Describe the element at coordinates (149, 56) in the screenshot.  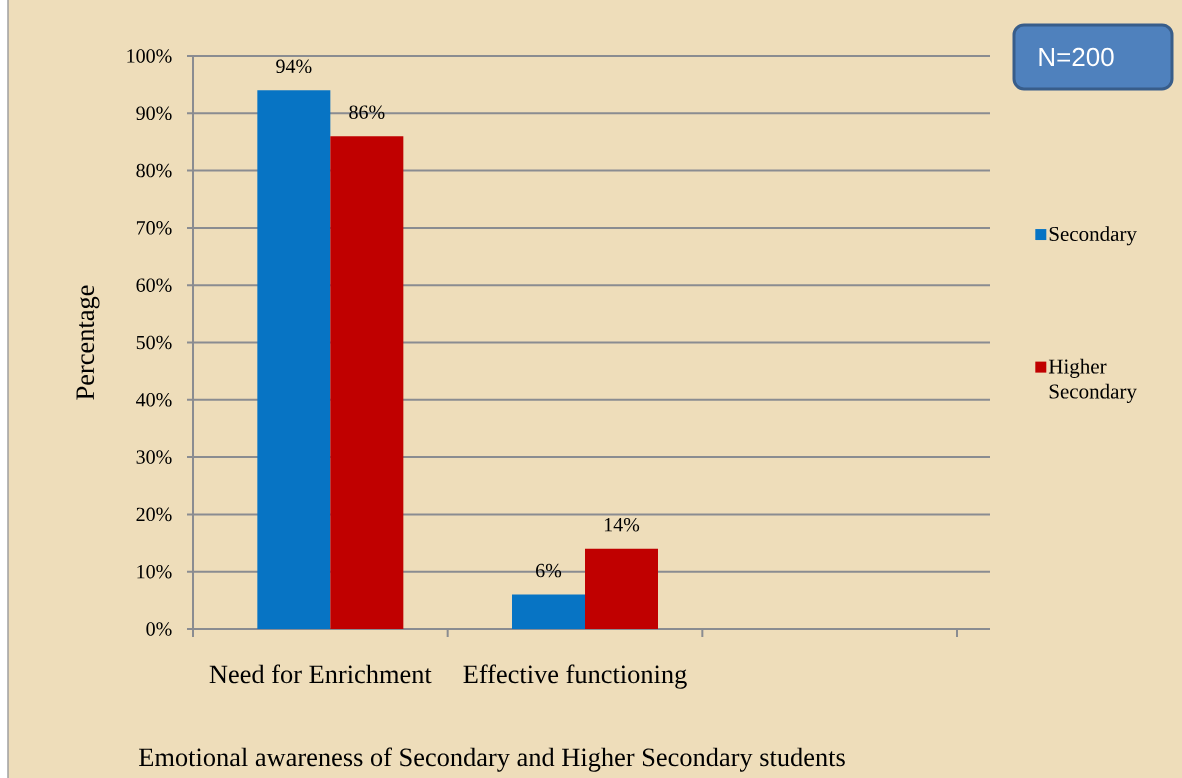
I see `y-tick-label: 100%` at that location.